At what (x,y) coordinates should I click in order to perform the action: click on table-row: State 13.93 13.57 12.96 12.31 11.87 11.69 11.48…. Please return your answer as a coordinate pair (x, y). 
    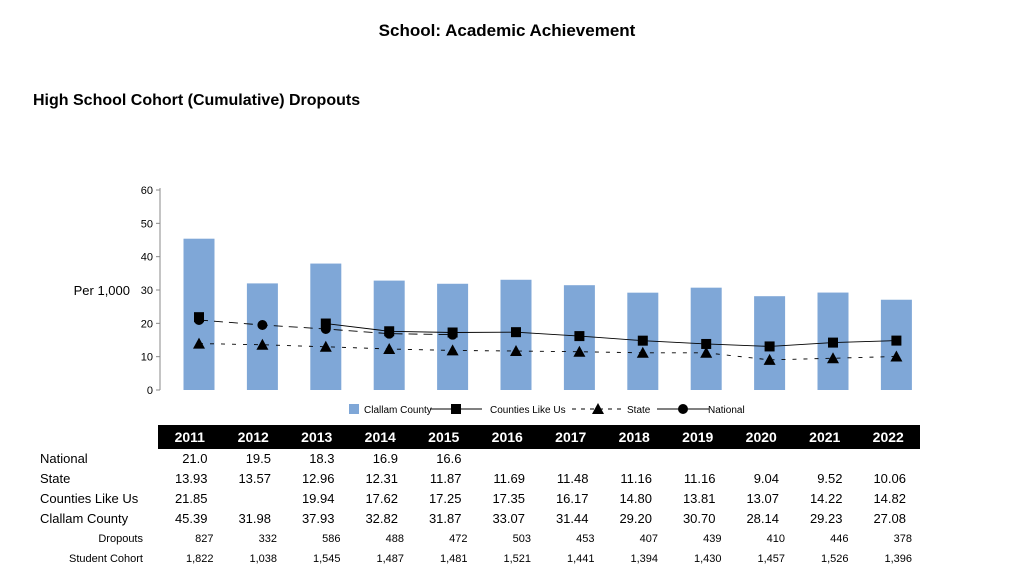
    Looking at the image, I should click on (507, 479).